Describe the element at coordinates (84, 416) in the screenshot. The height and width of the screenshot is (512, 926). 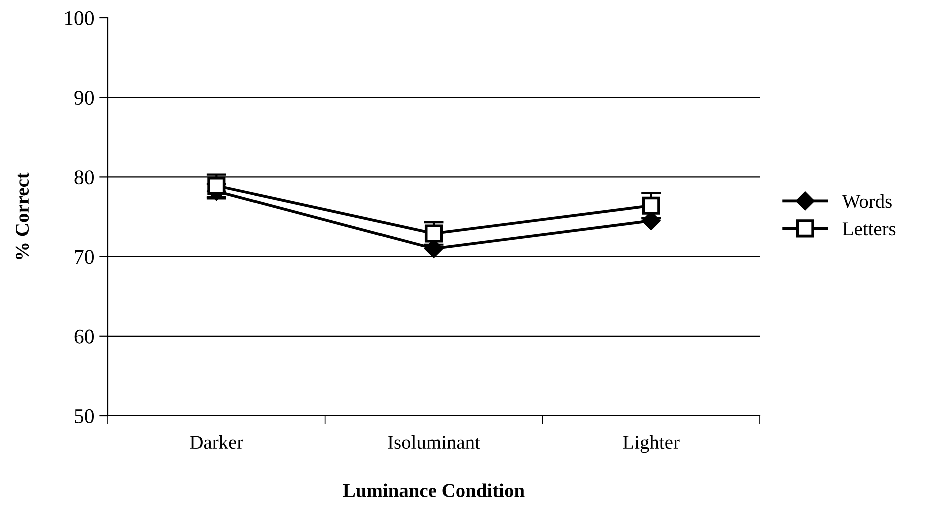
I see `y-tick-label: 50` at that location.